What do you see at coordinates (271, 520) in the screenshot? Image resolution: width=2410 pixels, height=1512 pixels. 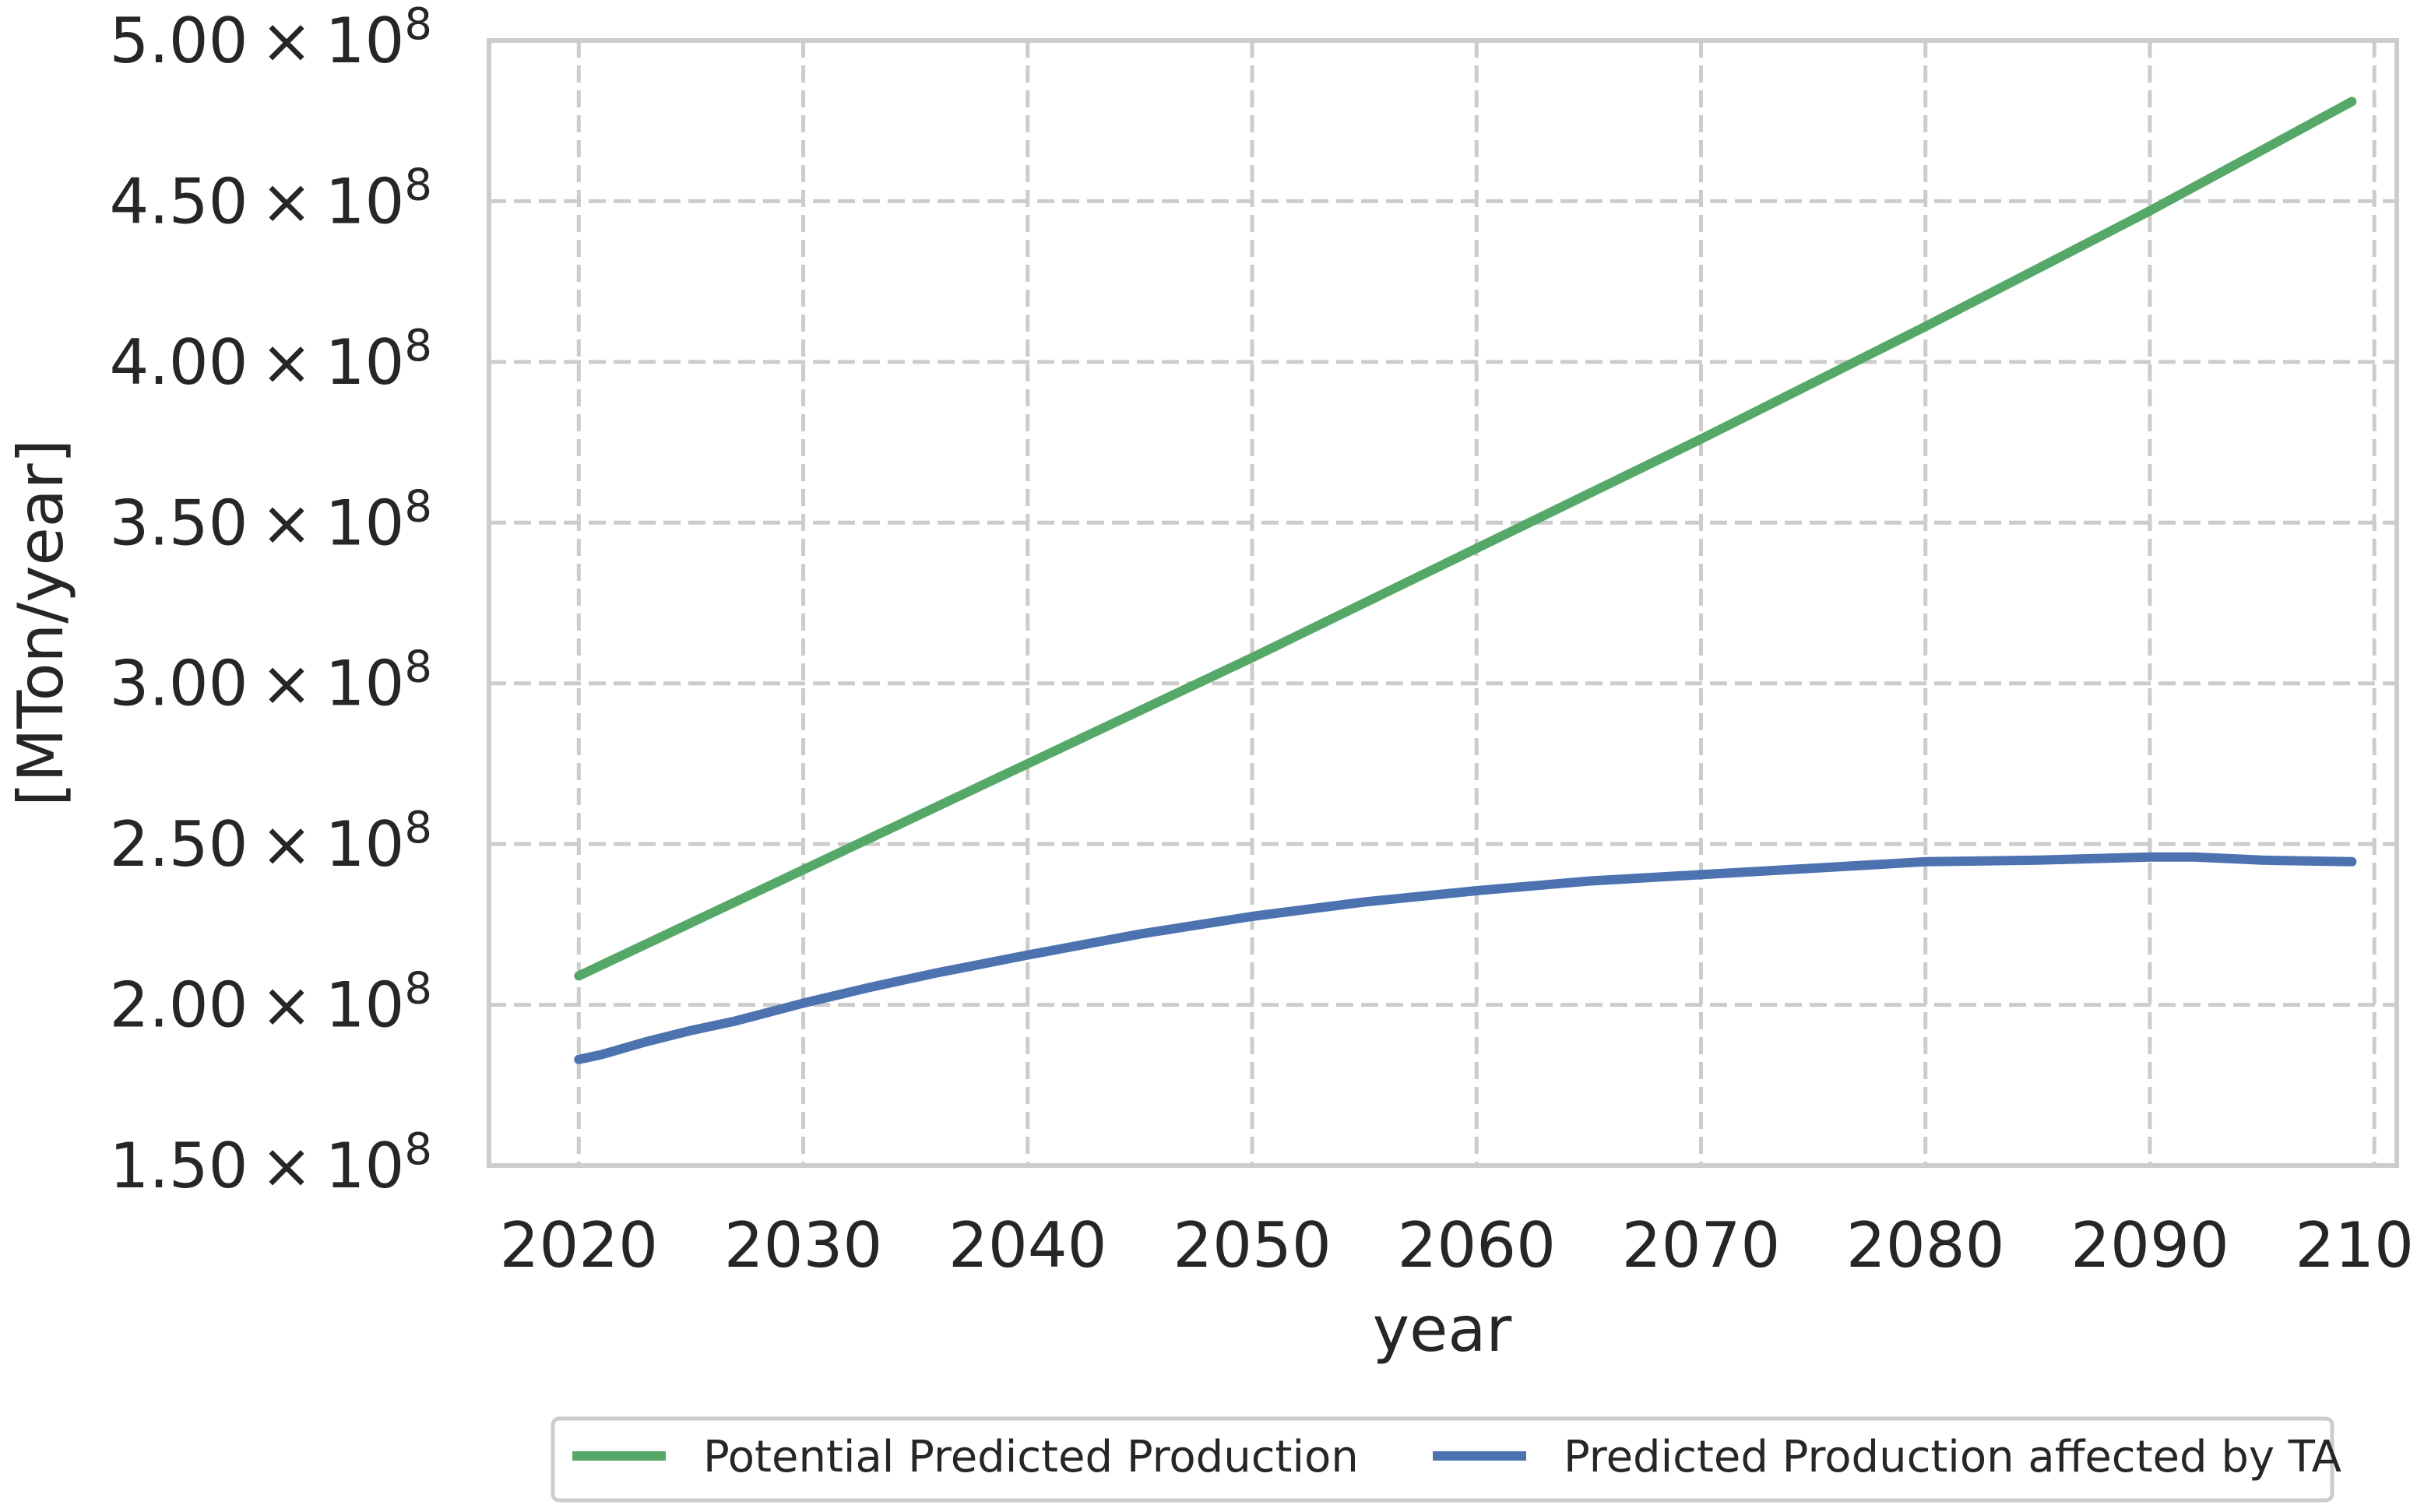 I see `y-tick-label: 3.50 × 10⁸` at bounding box center [271, 520].